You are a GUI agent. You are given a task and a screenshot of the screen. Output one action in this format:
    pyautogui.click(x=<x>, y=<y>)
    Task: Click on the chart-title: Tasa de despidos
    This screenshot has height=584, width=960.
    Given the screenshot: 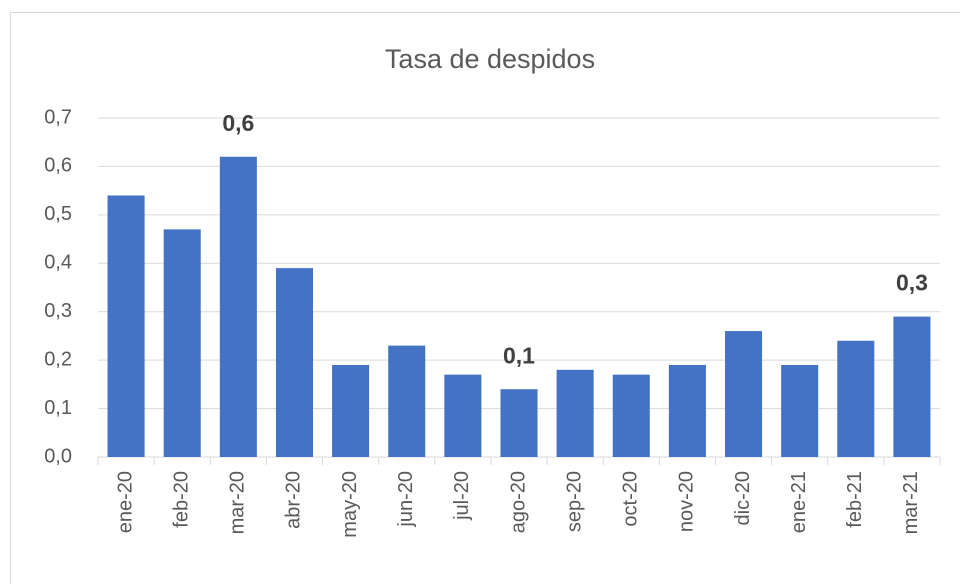 What is the action you would take?
    pyautogui.click(x=490, y=59)
    